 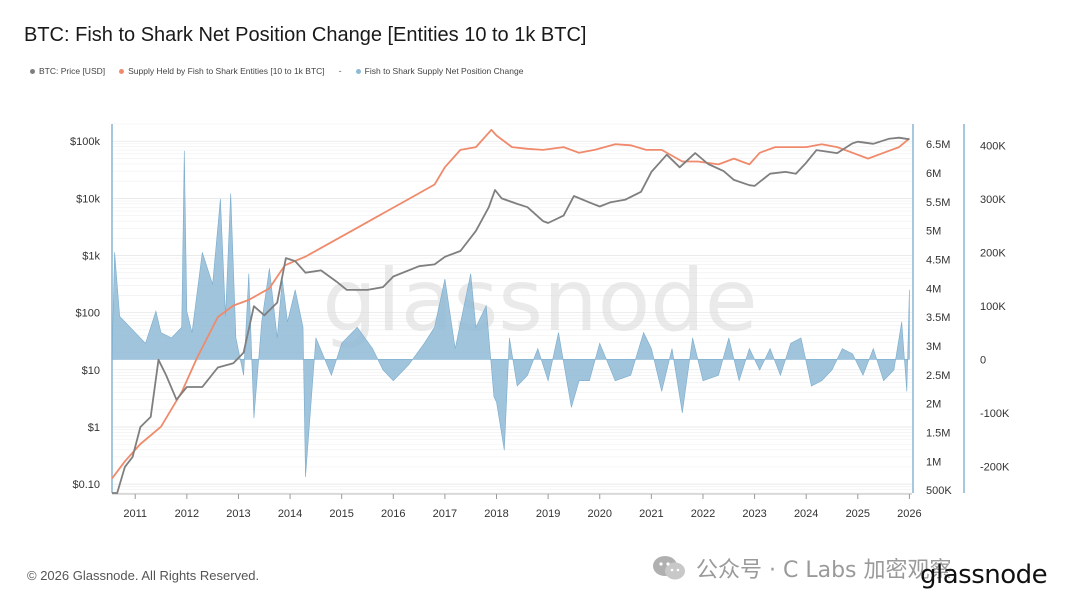 What do you see at coordinates (445, 514) in the screenshot?
I see `x-tick-label: 2017` at bounding box center [445, 514].